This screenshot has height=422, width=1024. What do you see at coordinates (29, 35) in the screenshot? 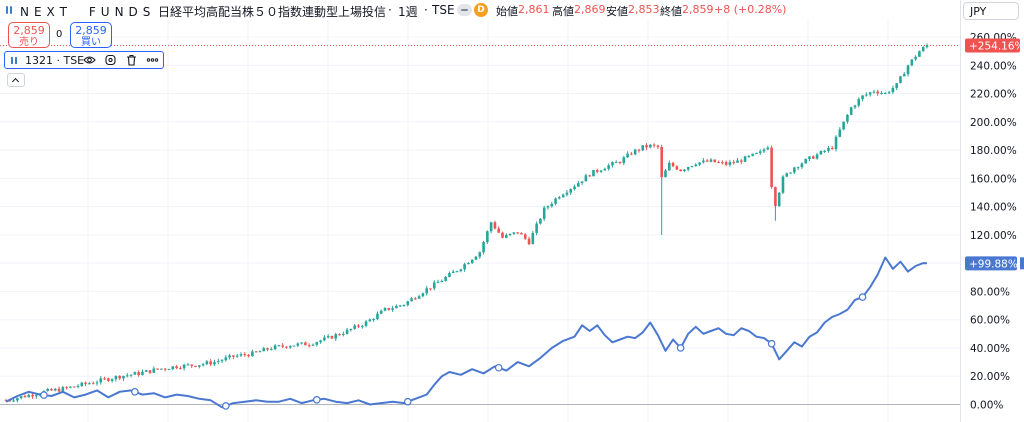
I see `sell-button: 2,859 売り` at bounding box center [29, 35].